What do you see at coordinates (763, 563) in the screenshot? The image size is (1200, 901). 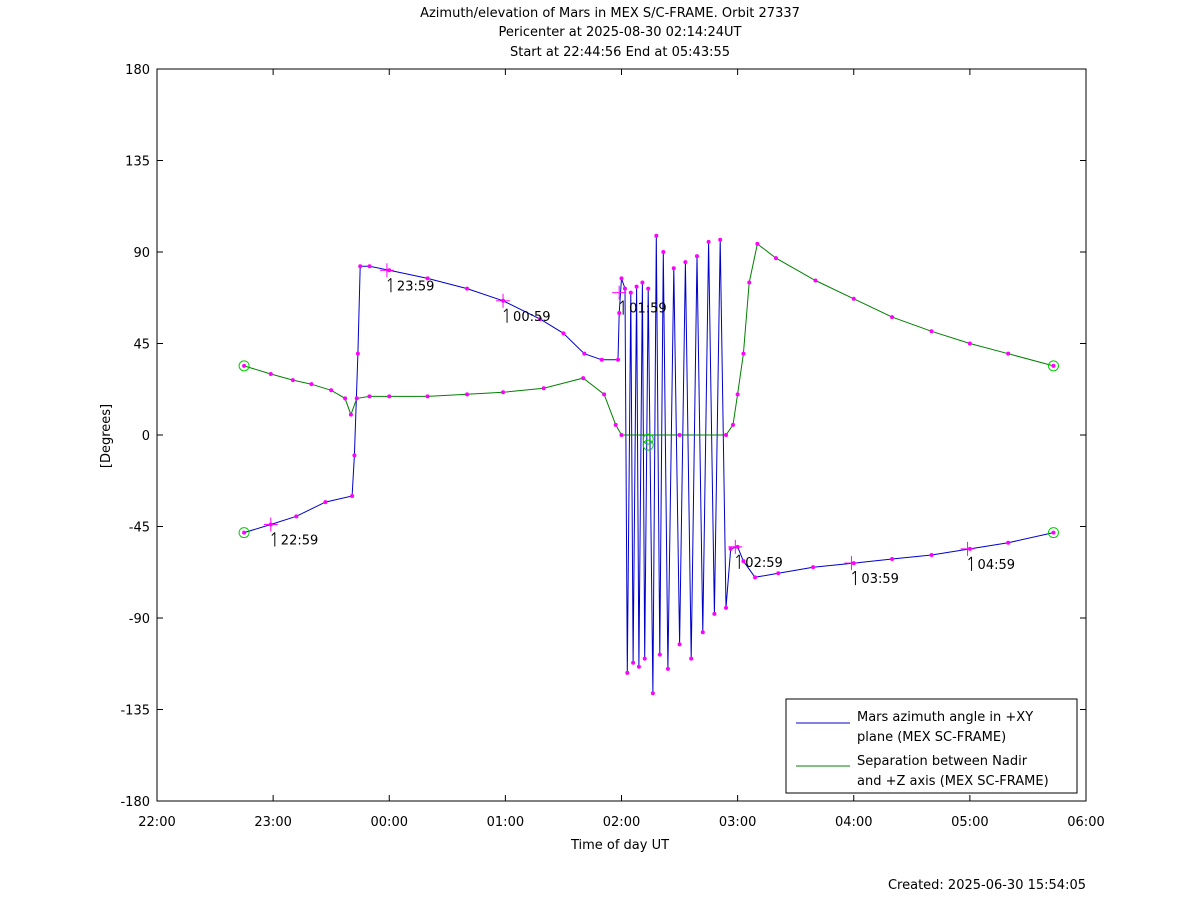 I see `hour-label: 02:59` at bounding box center [763, 563].